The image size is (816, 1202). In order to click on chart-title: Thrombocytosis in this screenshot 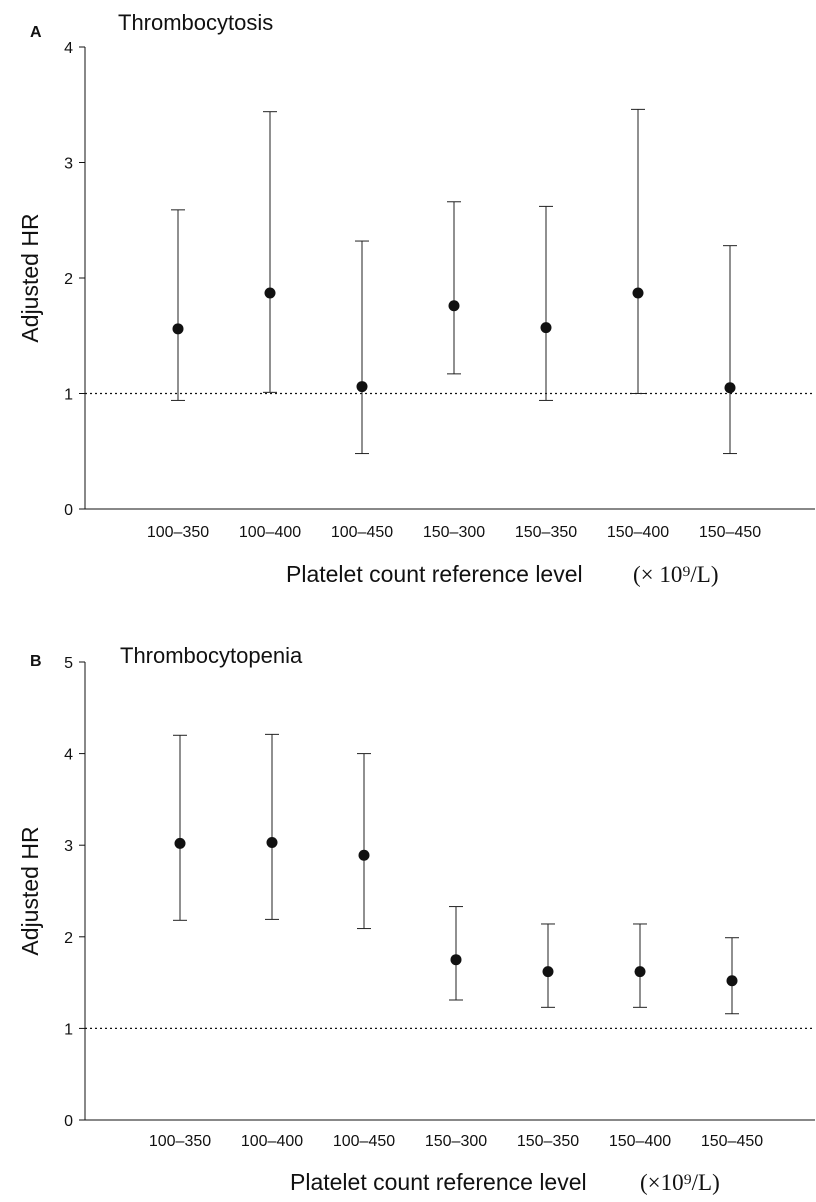, I will do `click(195, 22)`.